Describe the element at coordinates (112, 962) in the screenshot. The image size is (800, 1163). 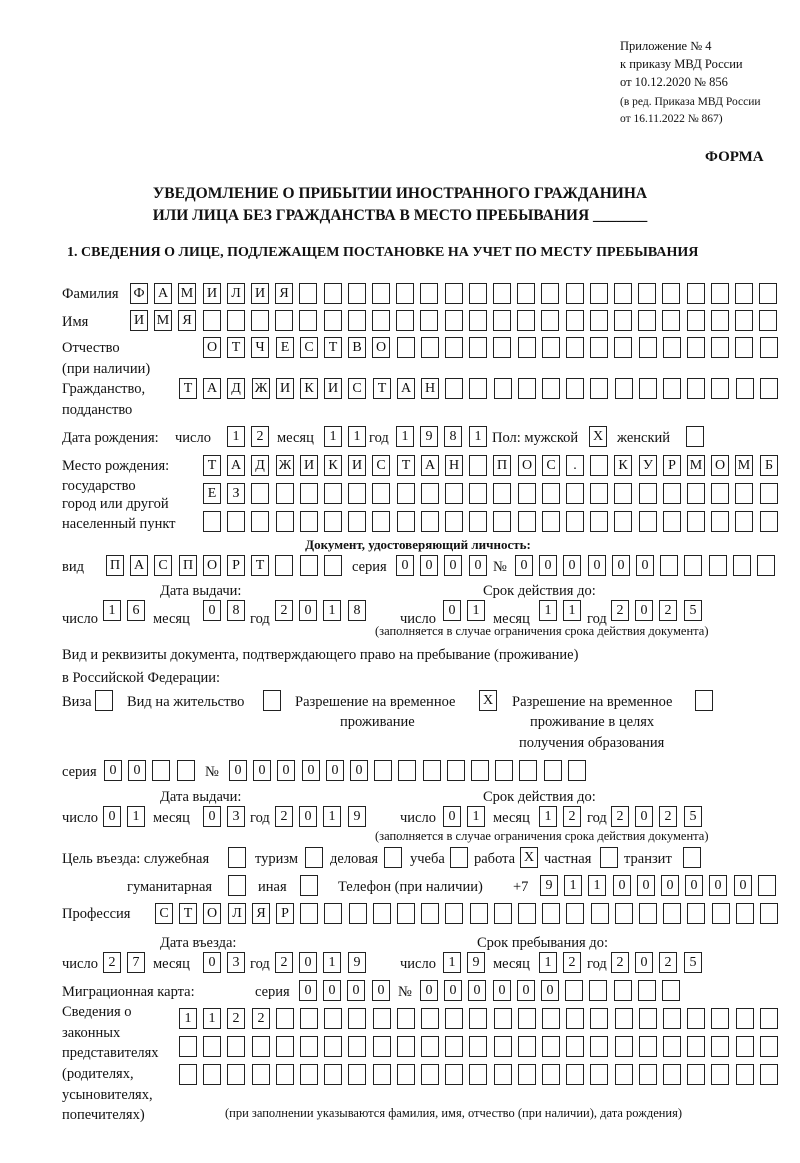
I see `cell-entry-day: 2` at that location.